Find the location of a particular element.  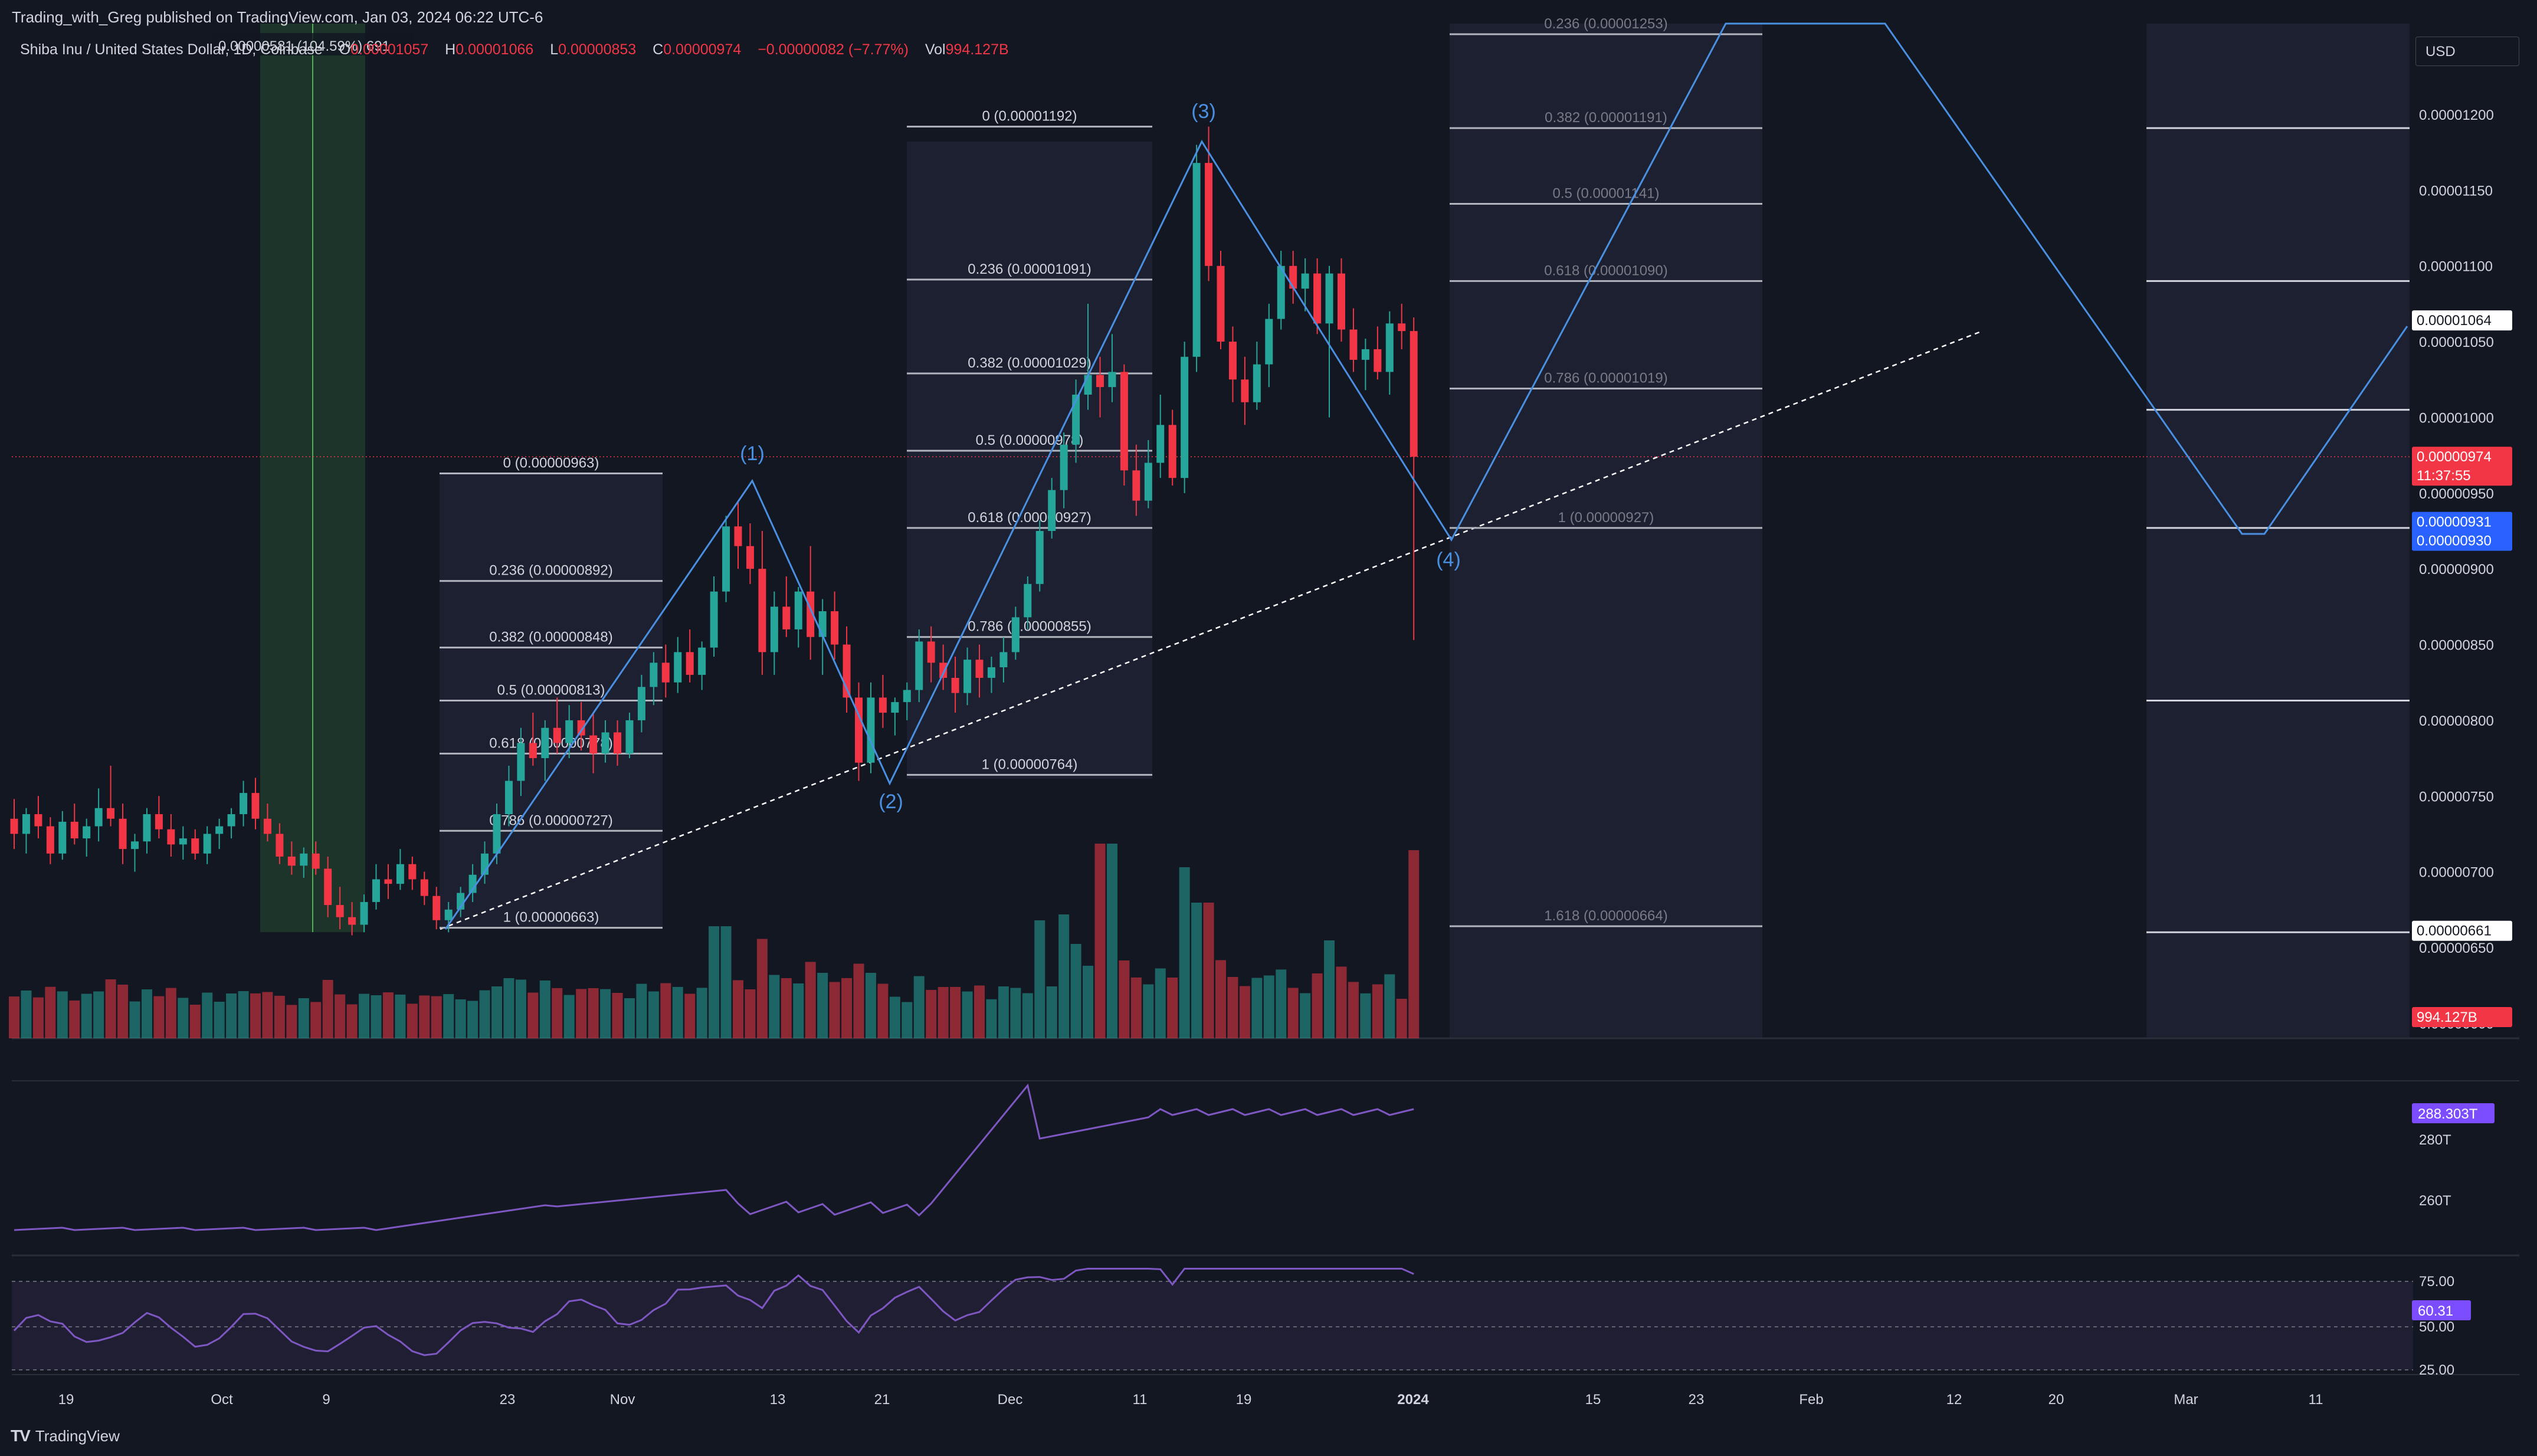

currency-selector: USD is located at coordinates (2467, 51).